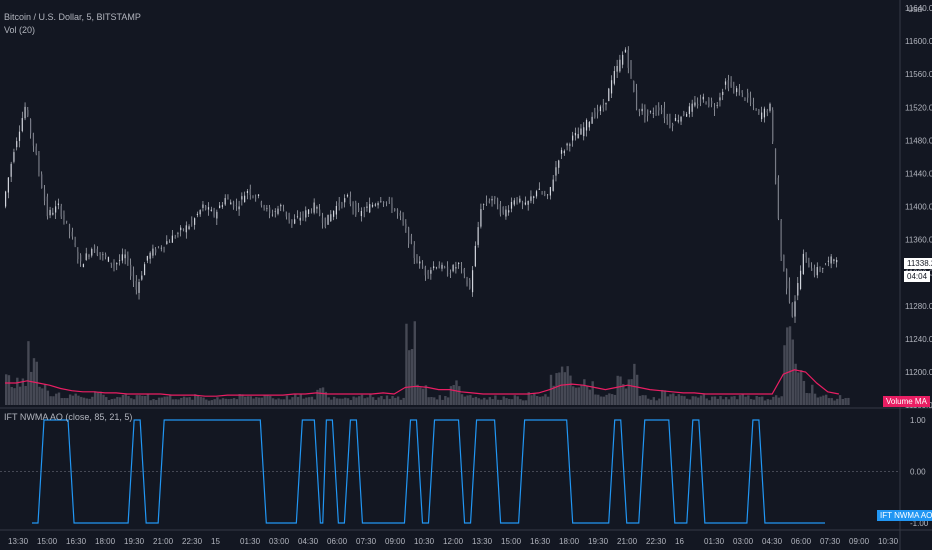 This screenshot has width=932, height=550. What do you see at coordinates (20, 30) in the screenshot?
I see `volume-indicator-label: Vol (20)` at bounding box center [20, 30].